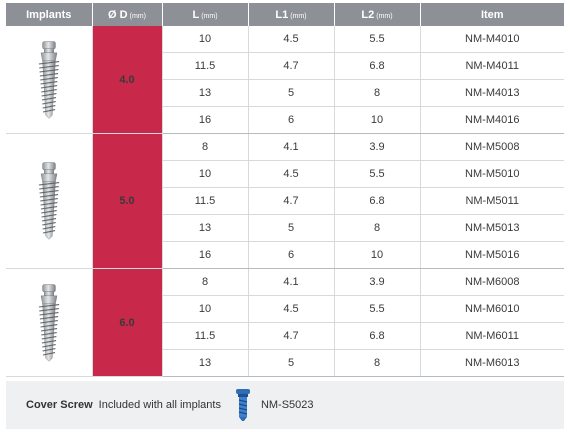 Image resolution: width=570 pixels, height=432 pixels. I want to click on header-length: L (mm), so click(205, 14).